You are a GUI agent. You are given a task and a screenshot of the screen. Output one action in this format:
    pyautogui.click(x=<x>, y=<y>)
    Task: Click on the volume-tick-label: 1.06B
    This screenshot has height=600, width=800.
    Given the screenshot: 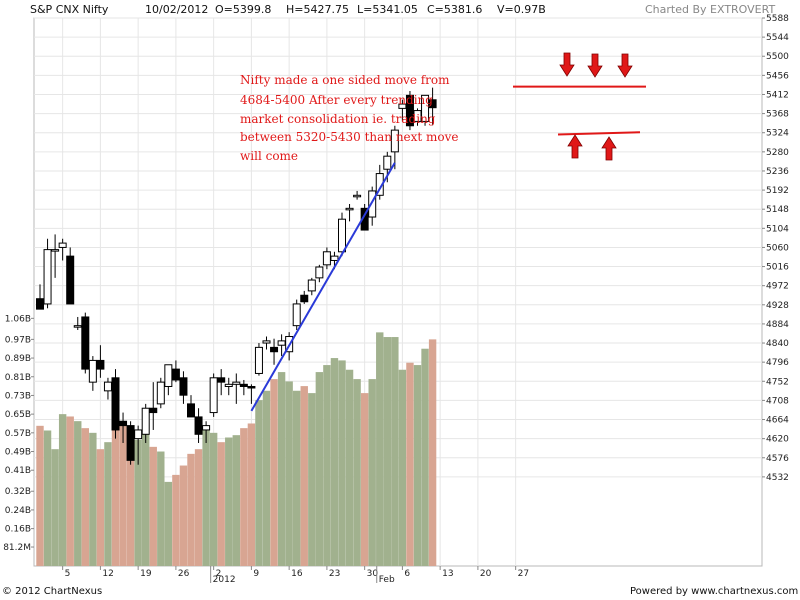 What is the action you would take?
    pyautogui.click(x=18, y=319)
    